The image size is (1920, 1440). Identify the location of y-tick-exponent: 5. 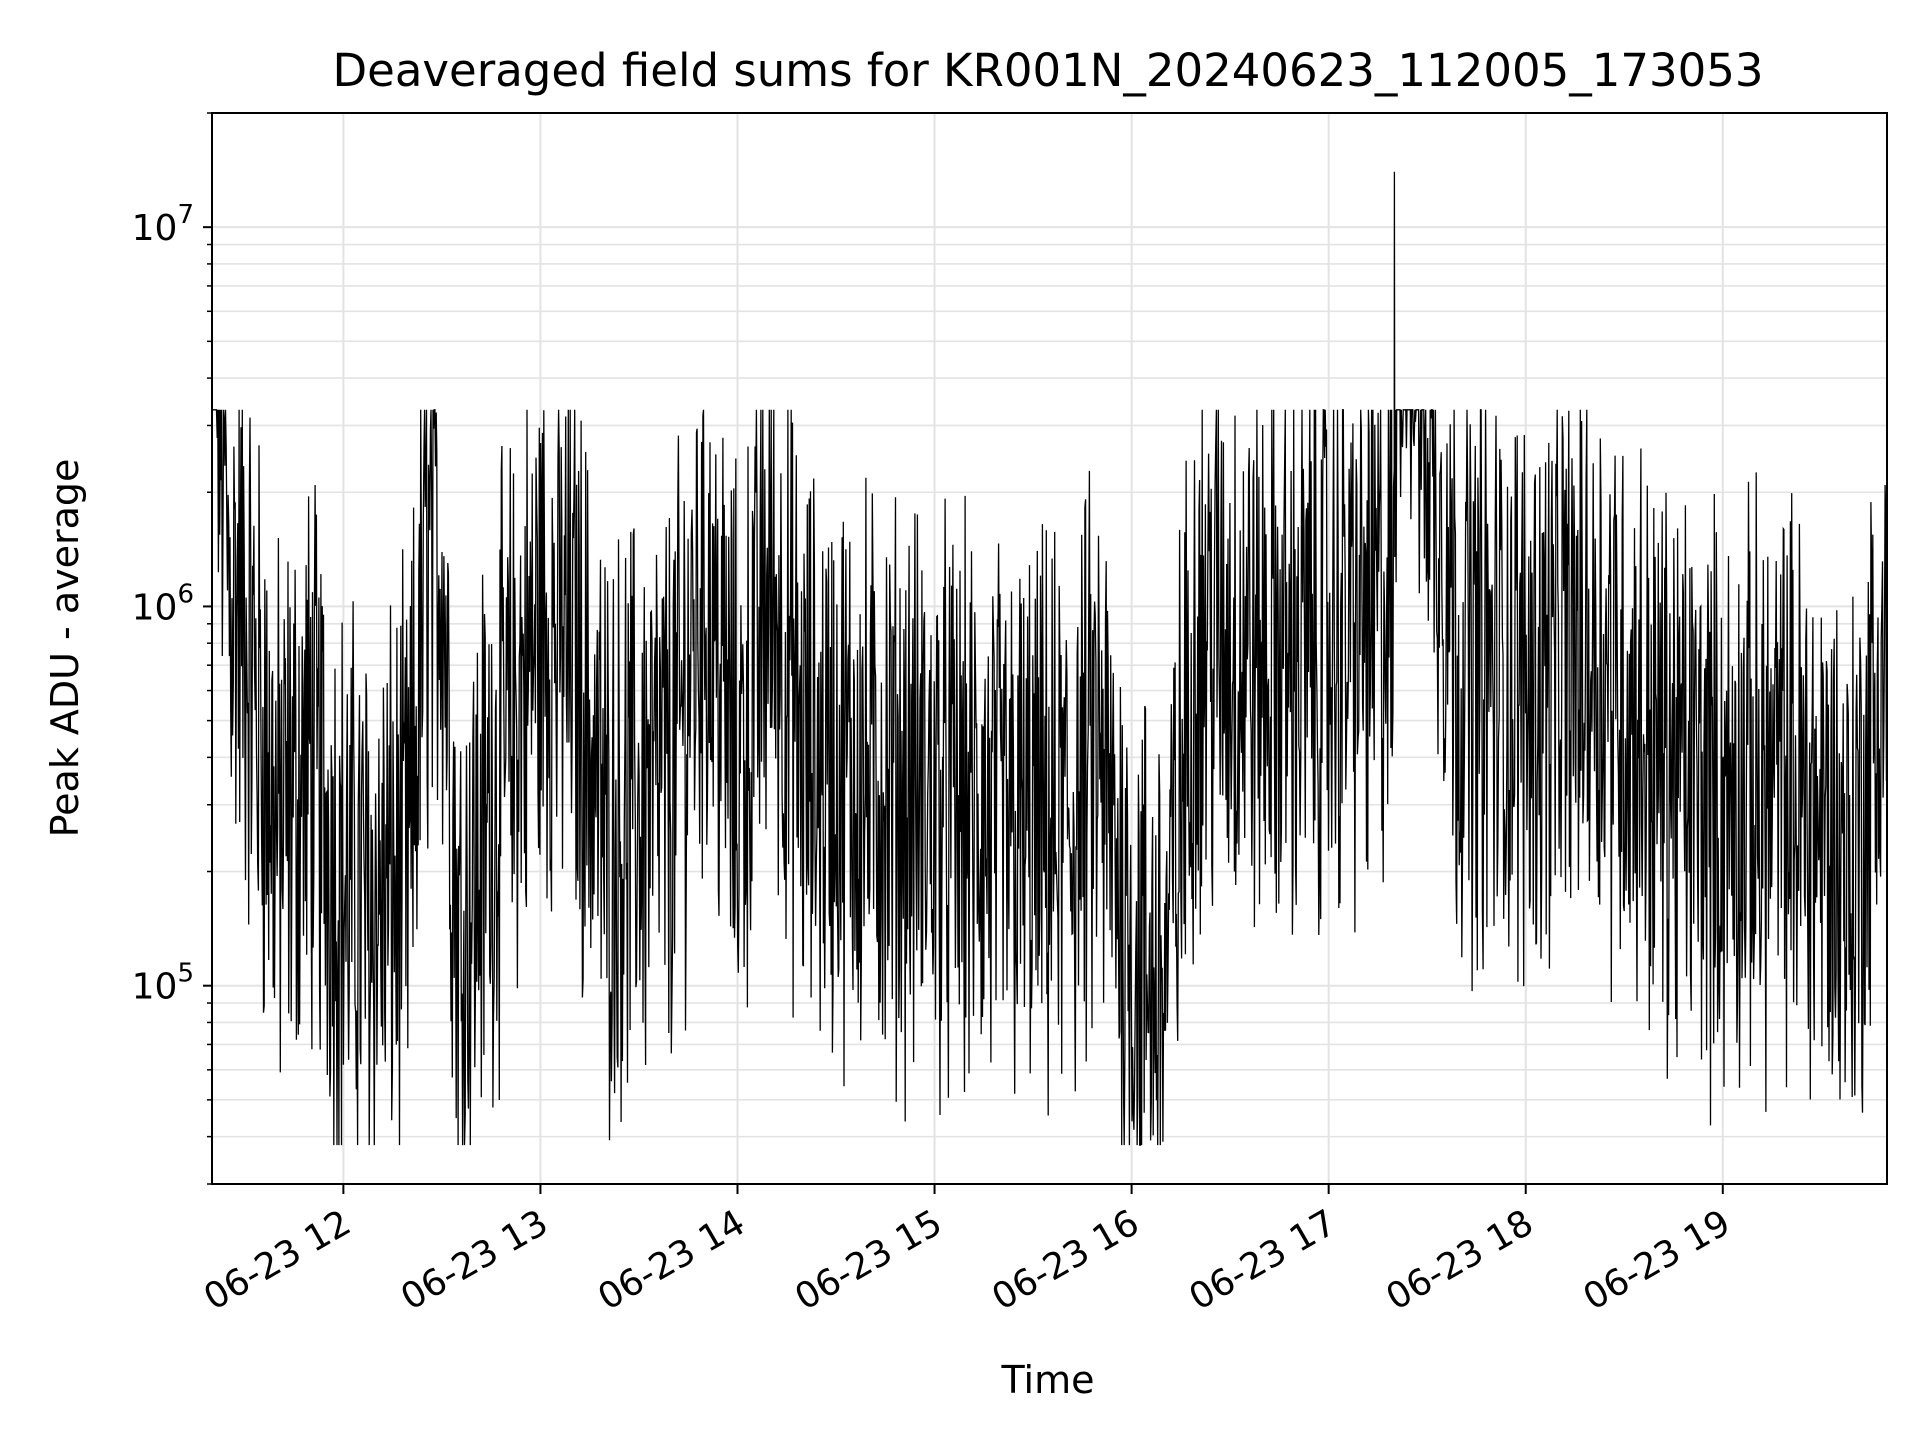
(185, 974).